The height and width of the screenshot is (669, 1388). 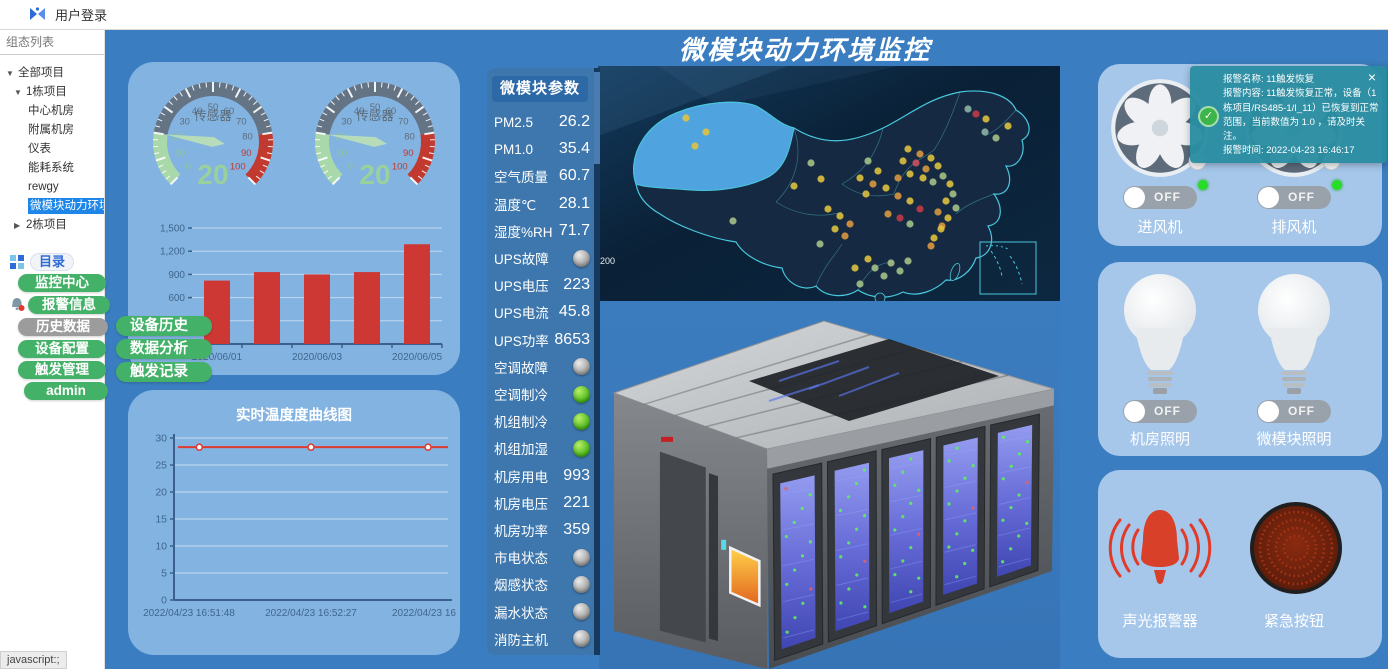 I want to click on tree-item-附属机房: 附属机房, so click(x=52, y=130).